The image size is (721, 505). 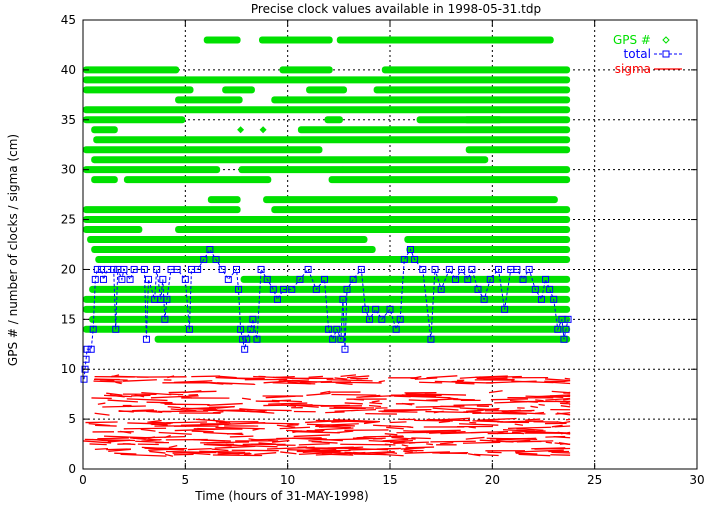 I want to click on x-tick-label: 30, so click(x=696, y=480).